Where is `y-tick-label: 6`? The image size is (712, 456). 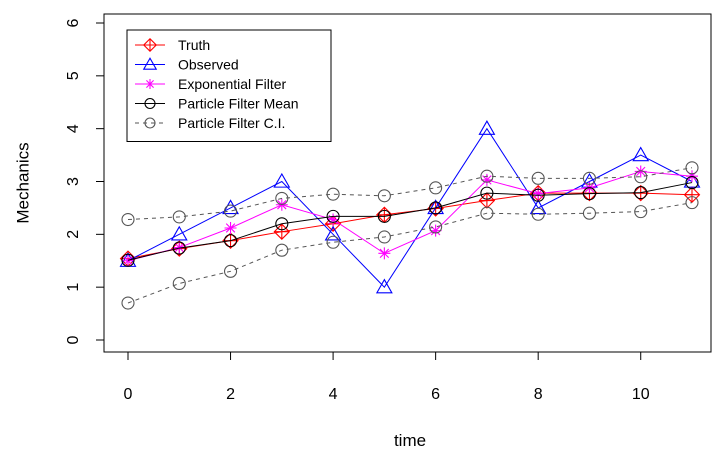
y-tick-label: 6 is located at coordinates (73, 22).